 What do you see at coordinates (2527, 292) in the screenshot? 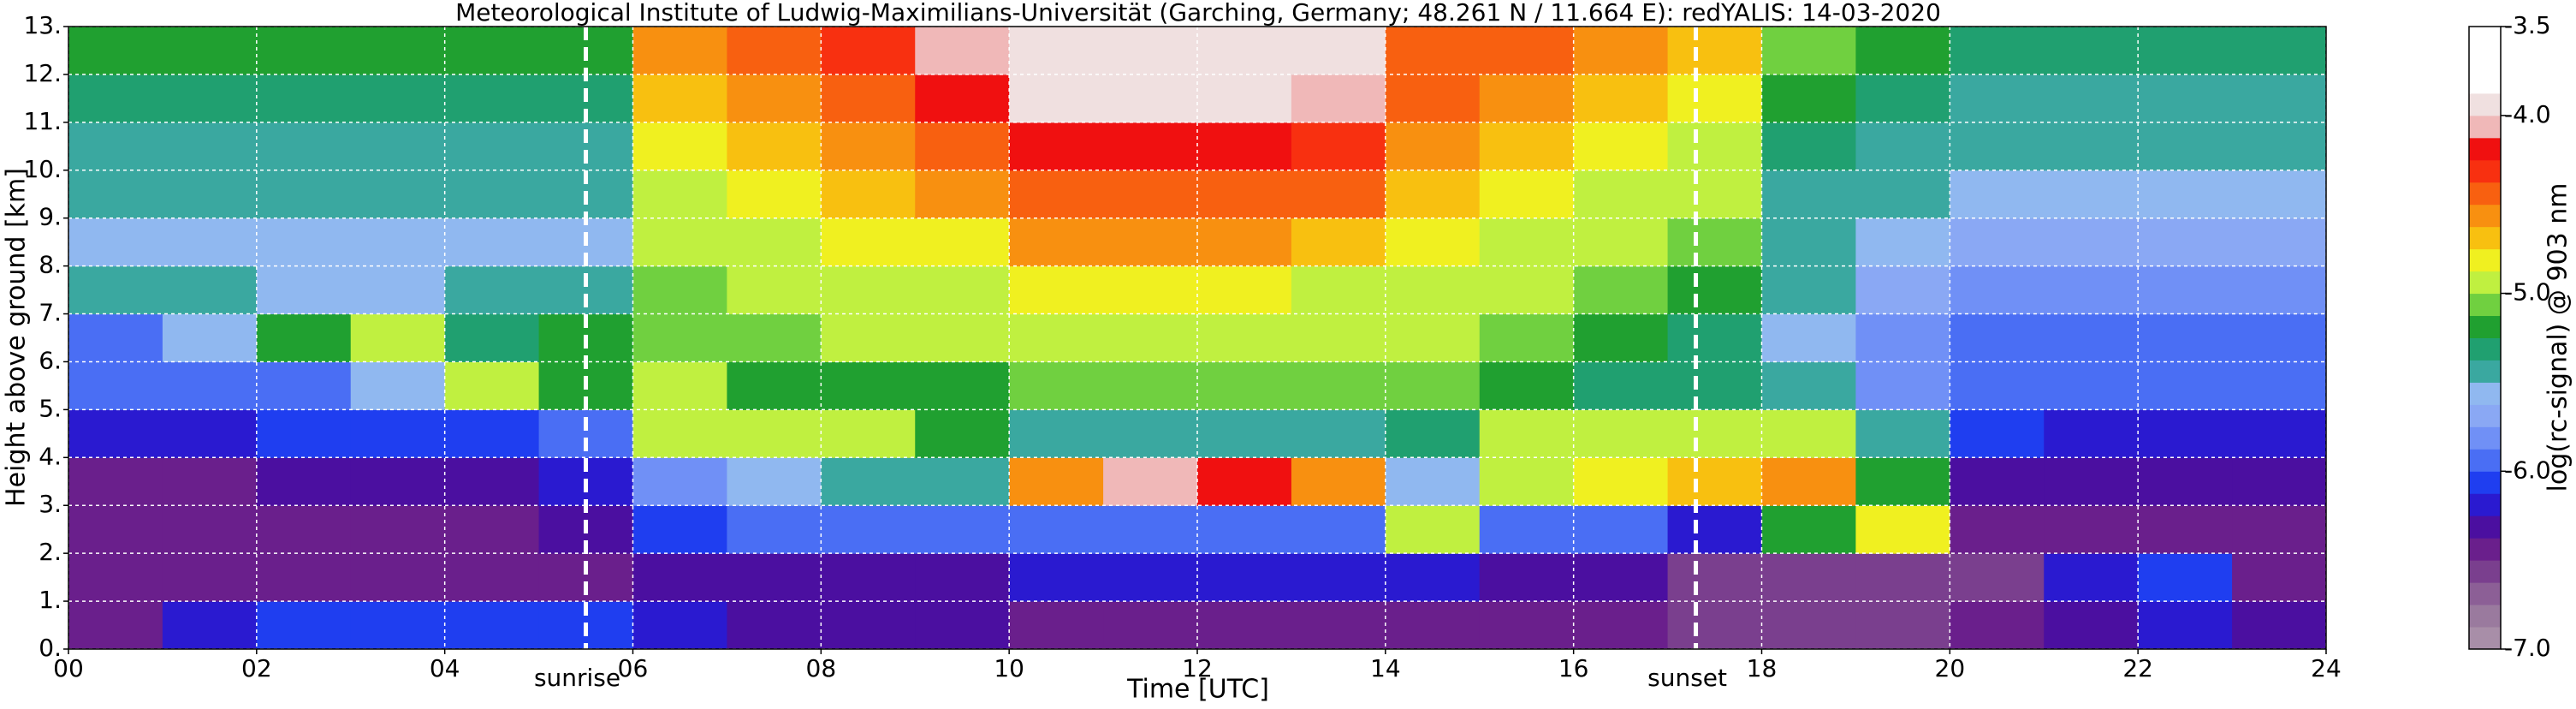
I see `colorbar-tick-label: -5.0` at bounding box center [2527, 292].